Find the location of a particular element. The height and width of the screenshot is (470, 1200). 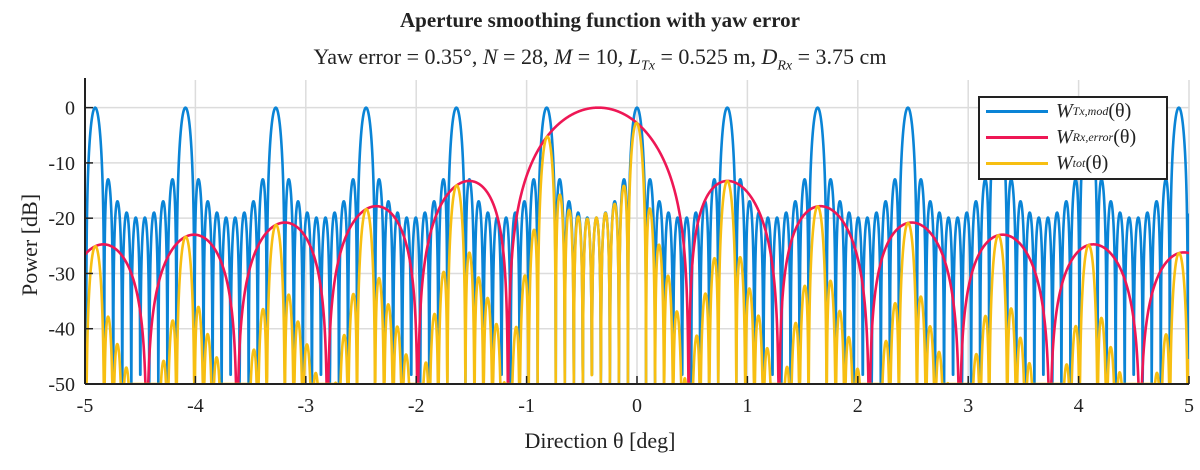

legend-item-tx: W Tx,mod (θ) is located at coordinates (1073, 111).